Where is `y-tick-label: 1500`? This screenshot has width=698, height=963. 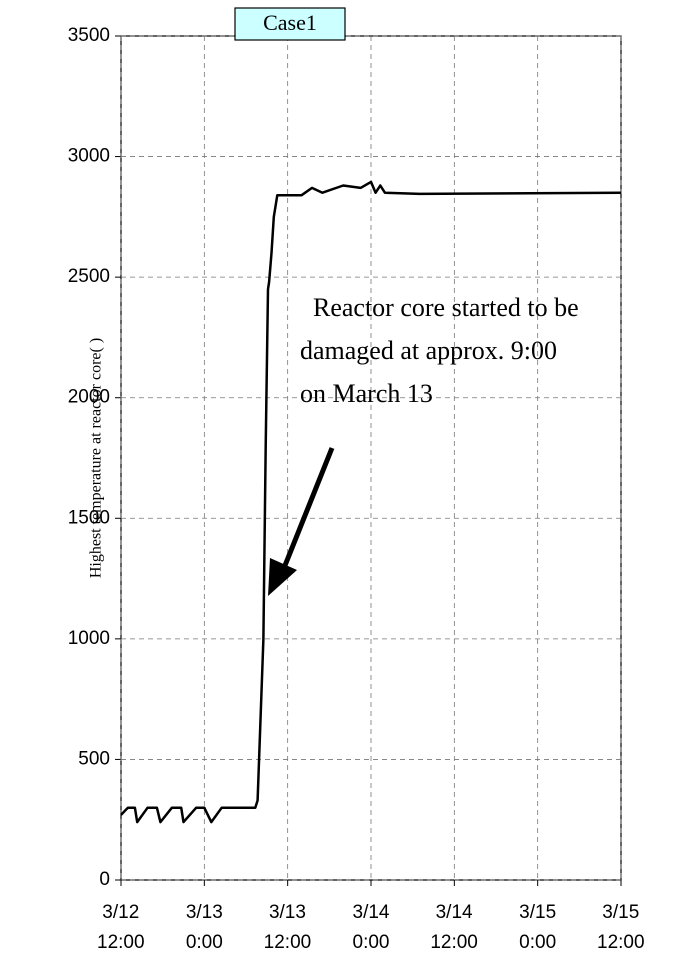
y-tick-label: 1500 is located at coordinates (89, 517).